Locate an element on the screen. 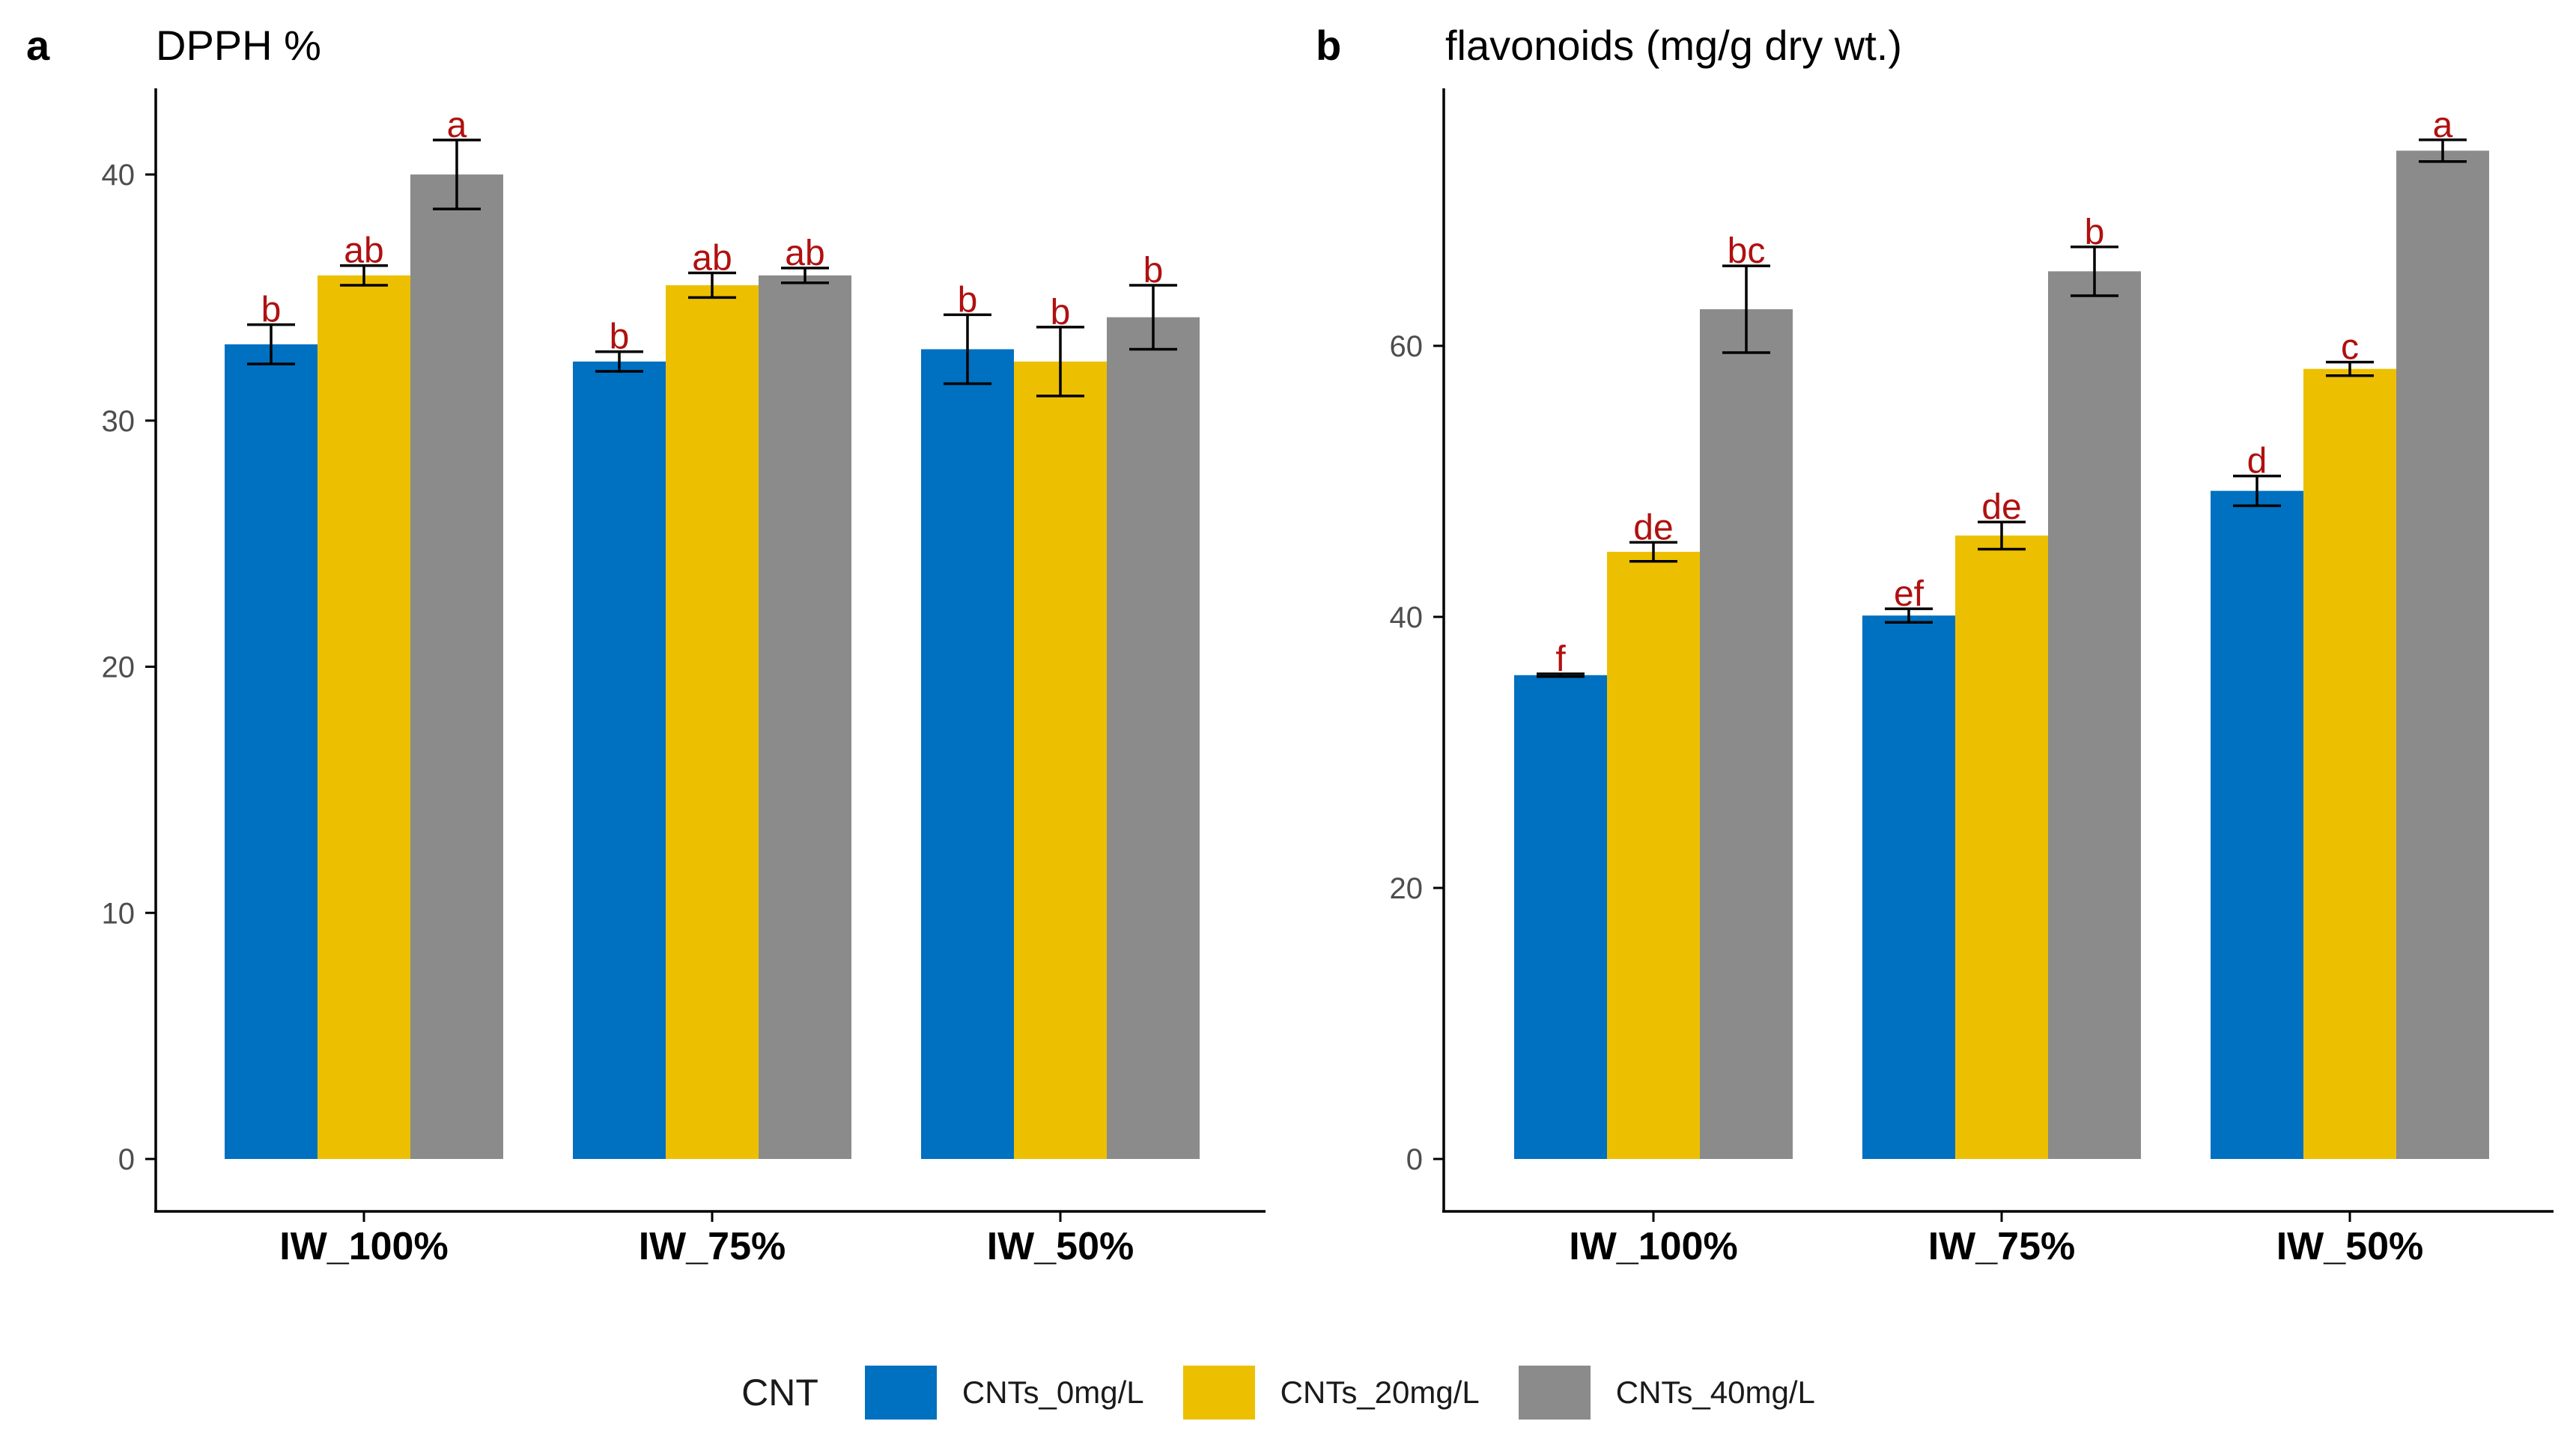 This screenshot has width=2576, height=1433. legend: CNT CNTs_0mg/L CNTs_20mg/L CNTs_40mg/L is located at coordinates (1288, 1392).